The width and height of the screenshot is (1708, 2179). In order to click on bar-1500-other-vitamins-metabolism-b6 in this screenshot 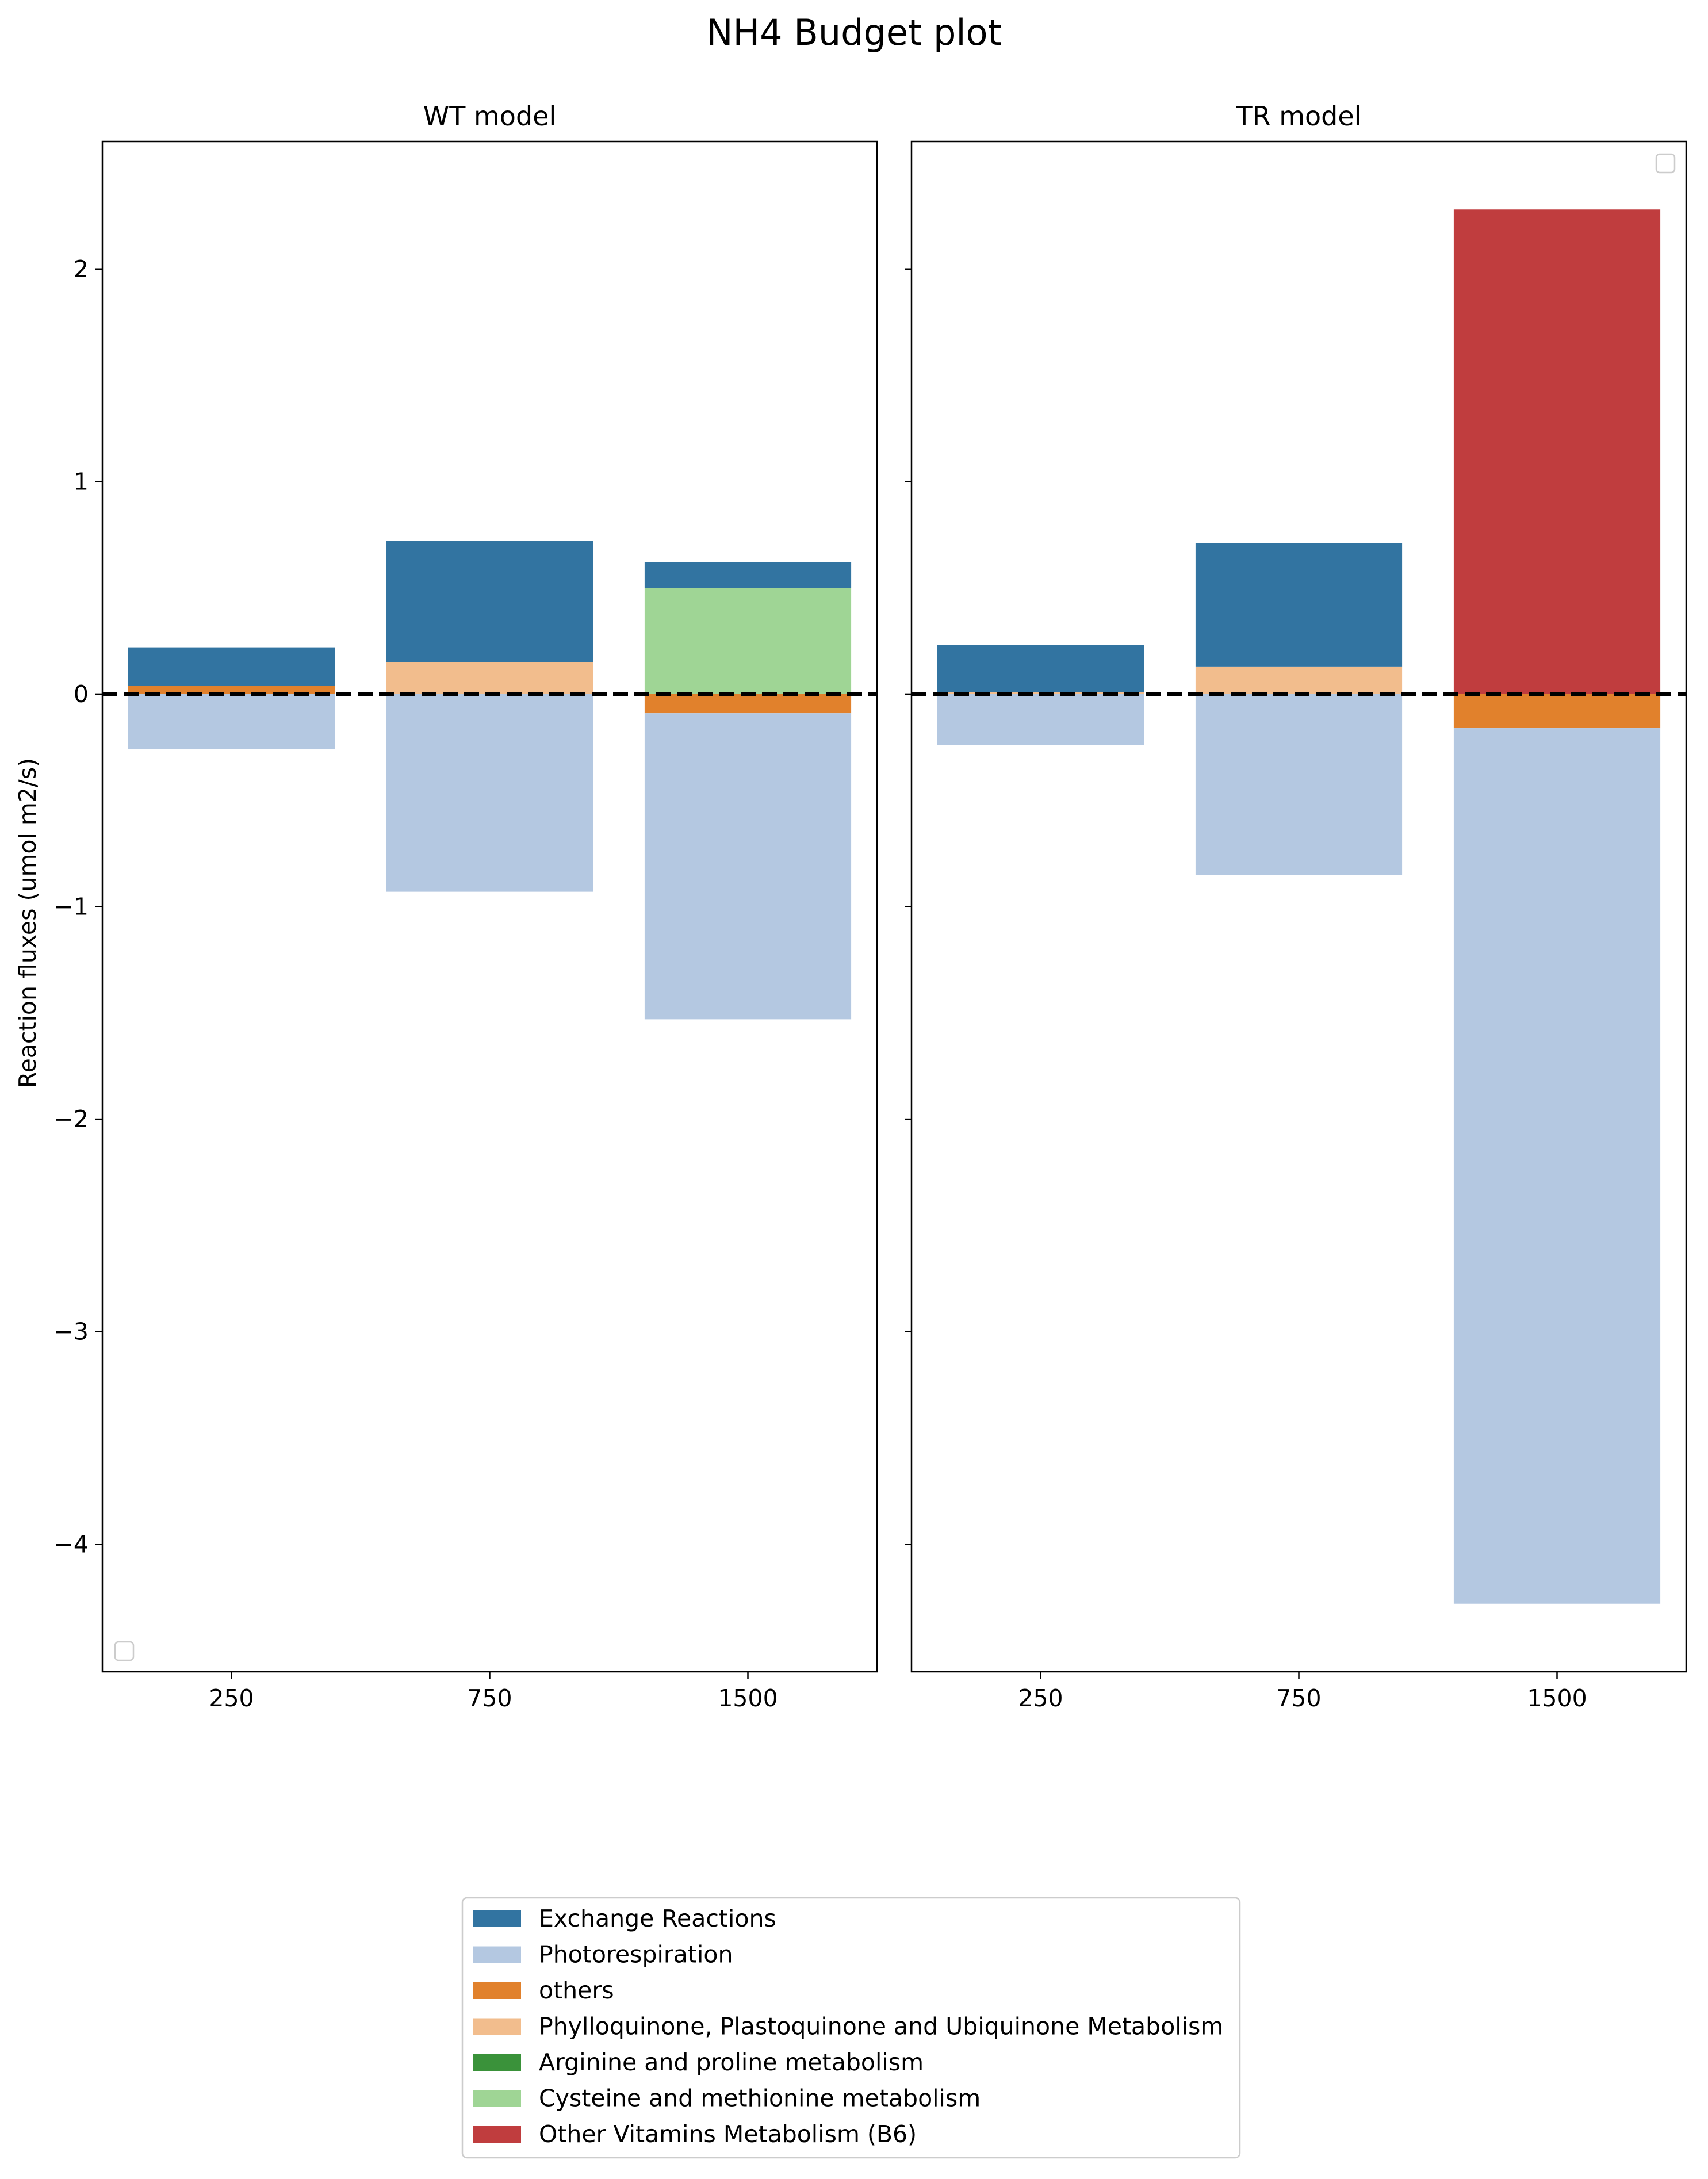, I will do `click(1557, 451)`.